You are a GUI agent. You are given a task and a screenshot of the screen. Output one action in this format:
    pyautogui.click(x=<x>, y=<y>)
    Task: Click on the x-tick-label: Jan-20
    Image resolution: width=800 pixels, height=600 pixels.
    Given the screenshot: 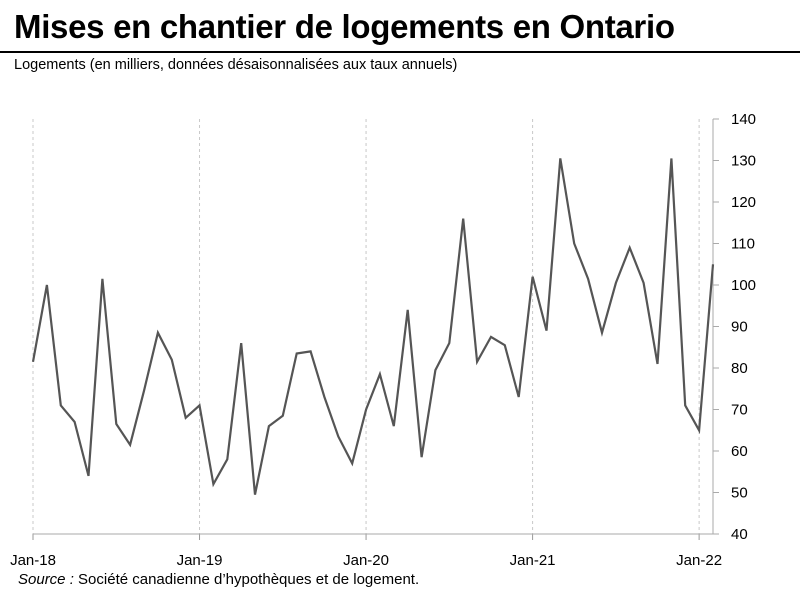 What is the action you would take?
    pyautogui.click(x=366, y=560)
    